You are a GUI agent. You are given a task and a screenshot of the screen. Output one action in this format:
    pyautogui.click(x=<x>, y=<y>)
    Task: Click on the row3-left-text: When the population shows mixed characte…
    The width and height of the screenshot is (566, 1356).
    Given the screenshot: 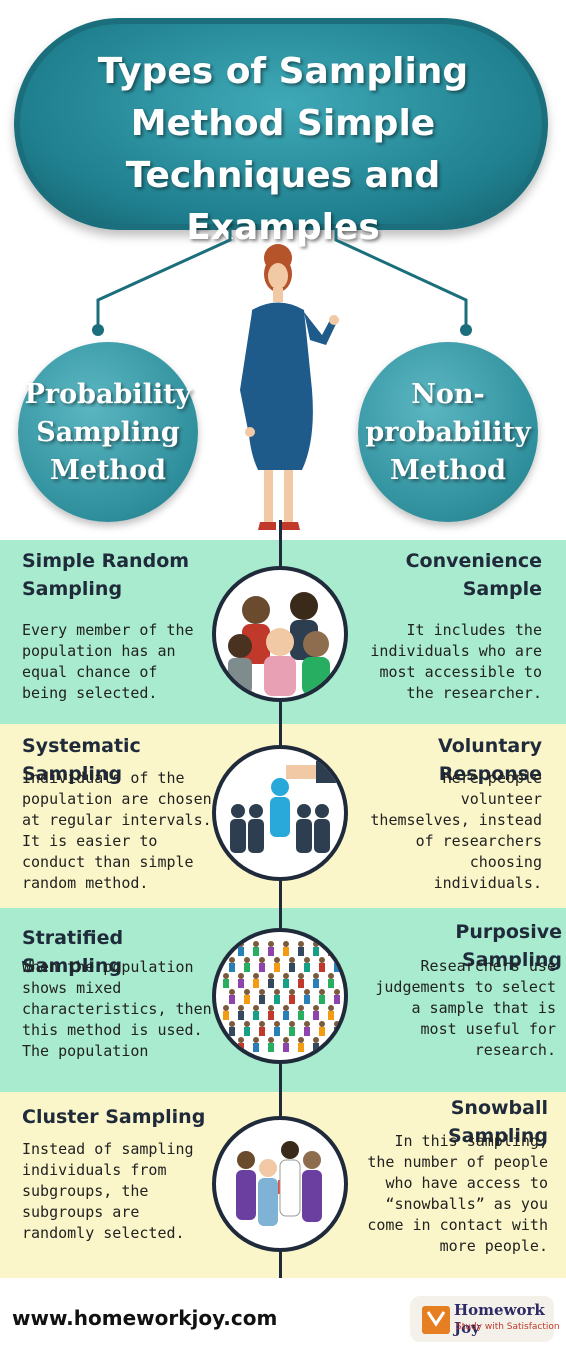 What is the action you would take?
    pyautogui.click(x=117, y=1011)
    